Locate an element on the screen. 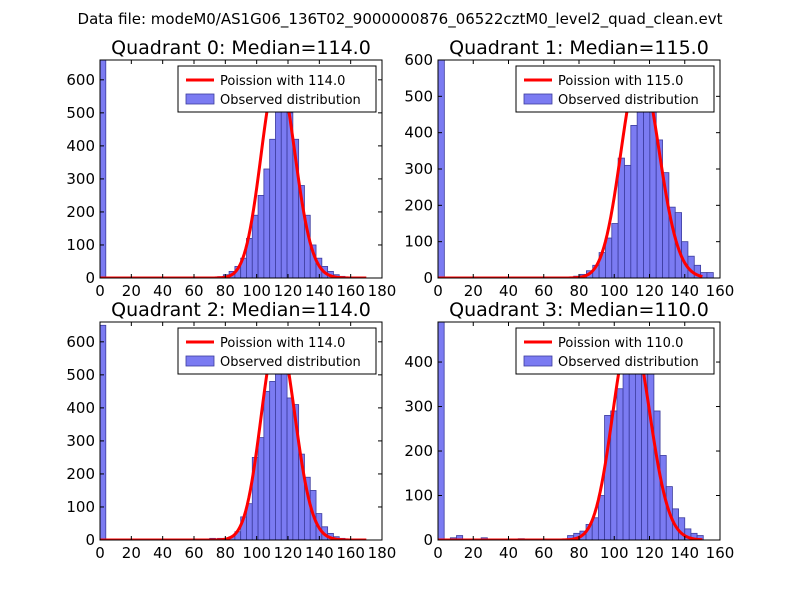  axes-frame is located at coordinates (241, 431).